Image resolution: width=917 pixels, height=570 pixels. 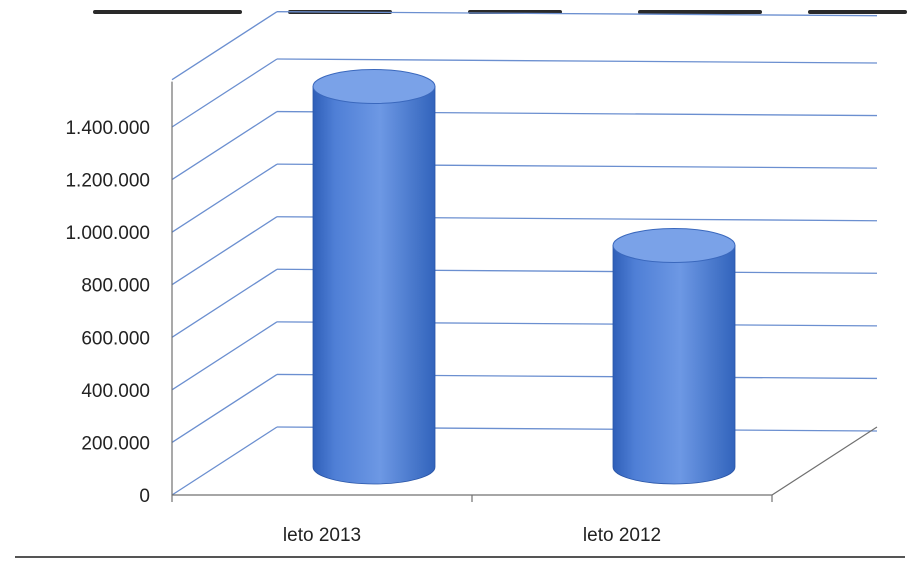 I want to click on y-tick-label: 1.200.000, so click(x=107, y=181).